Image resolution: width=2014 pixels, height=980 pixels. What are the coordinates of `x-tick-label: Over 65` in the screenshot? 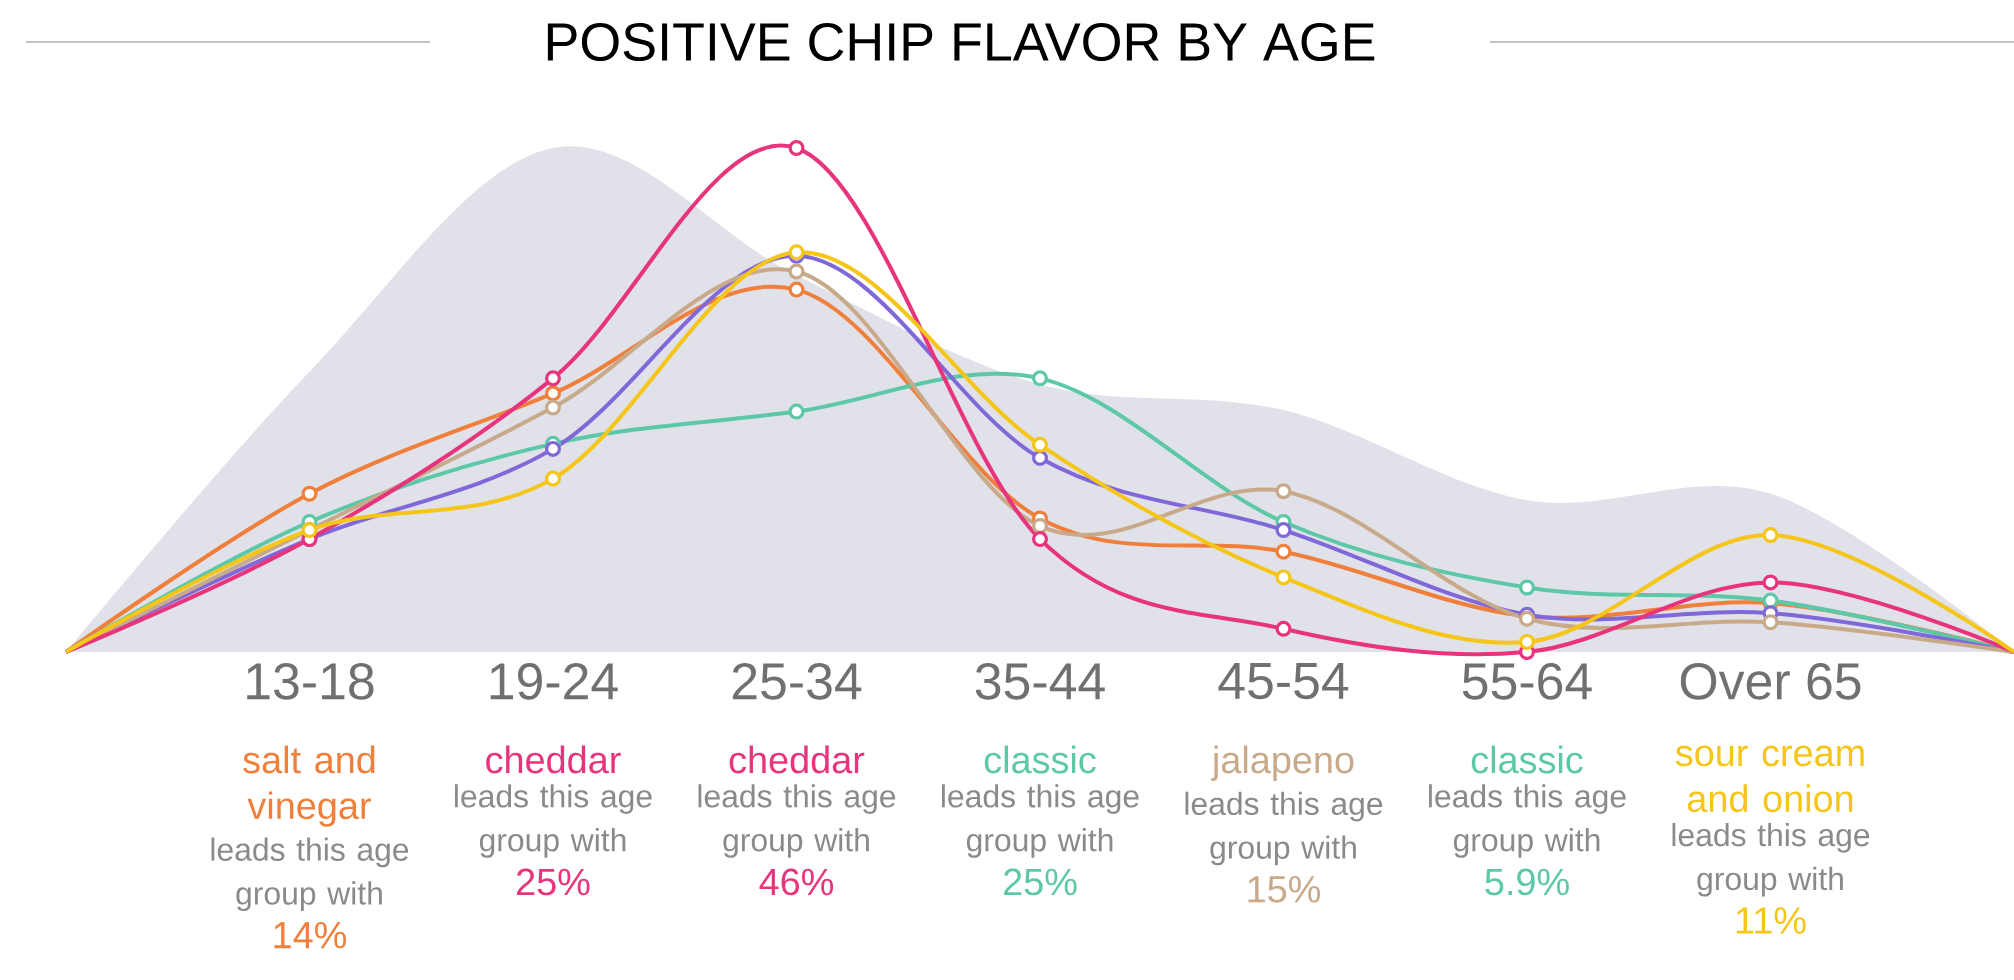 It's located at (1770, 681).